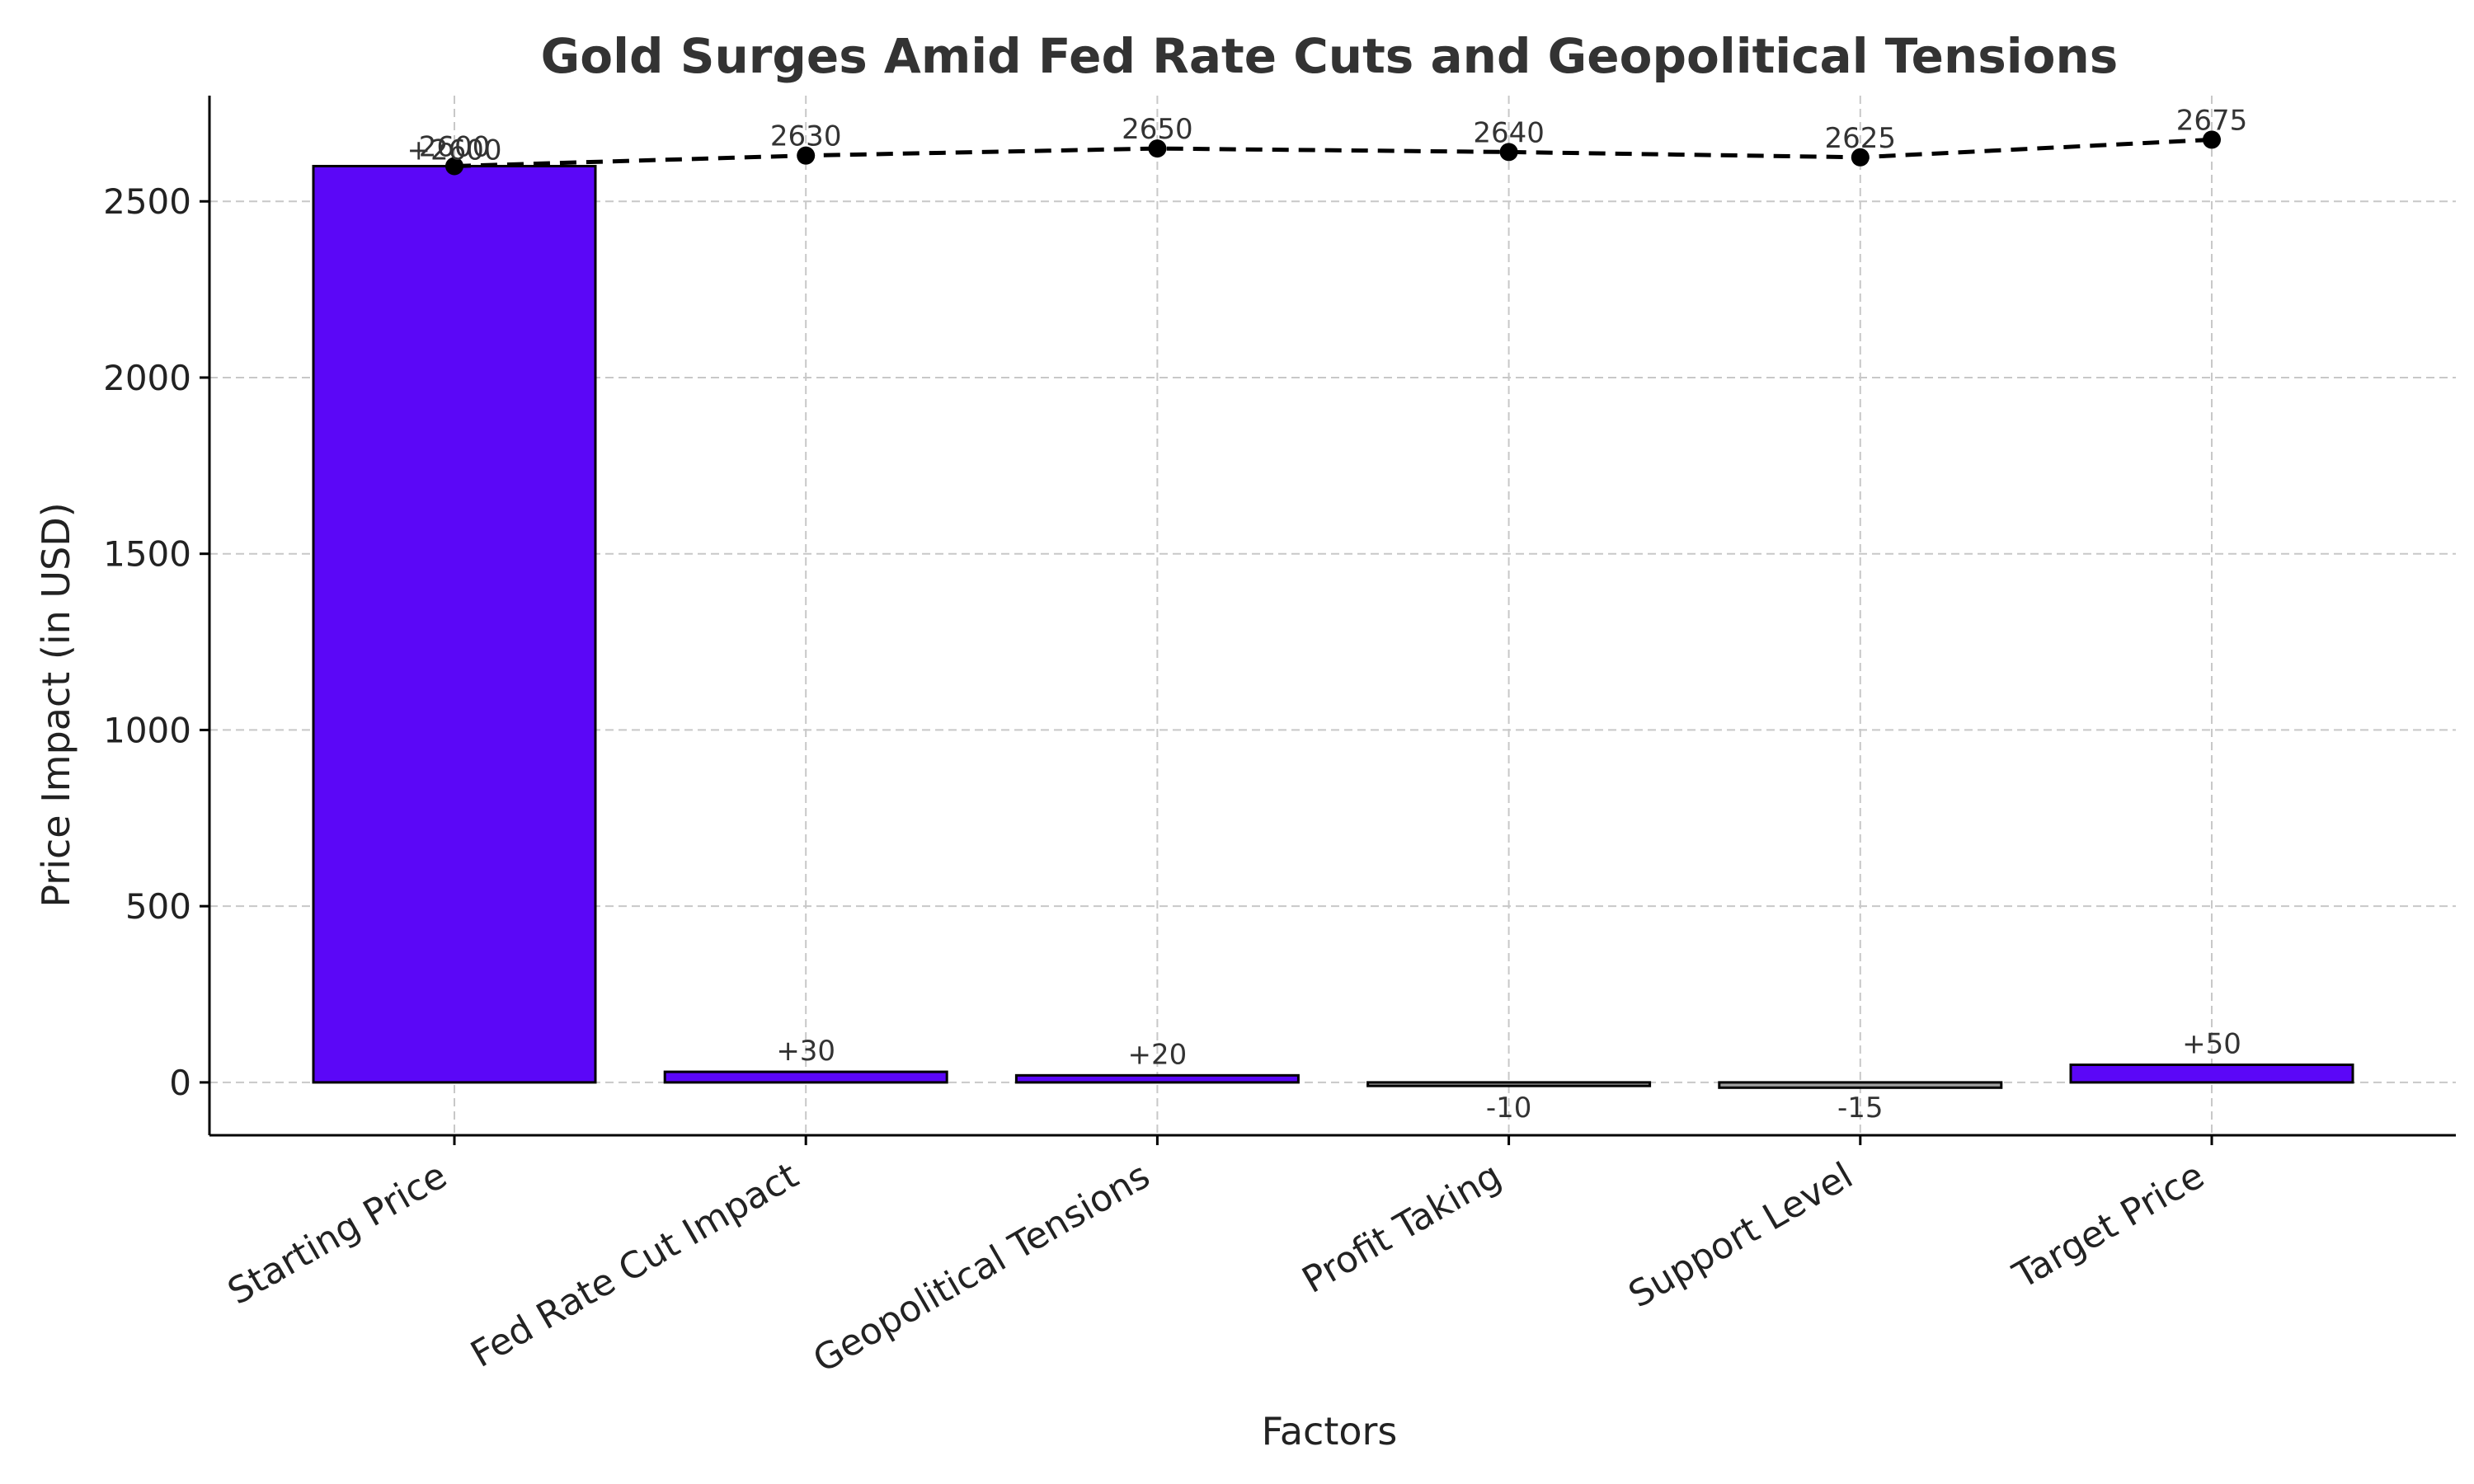 This screenshot has height=1484, width=2474. What do you see at coordinates (1861, 138) in the screenshot?
I see `cumulative-value-label: 2625` at bounding box center [1861, 138].